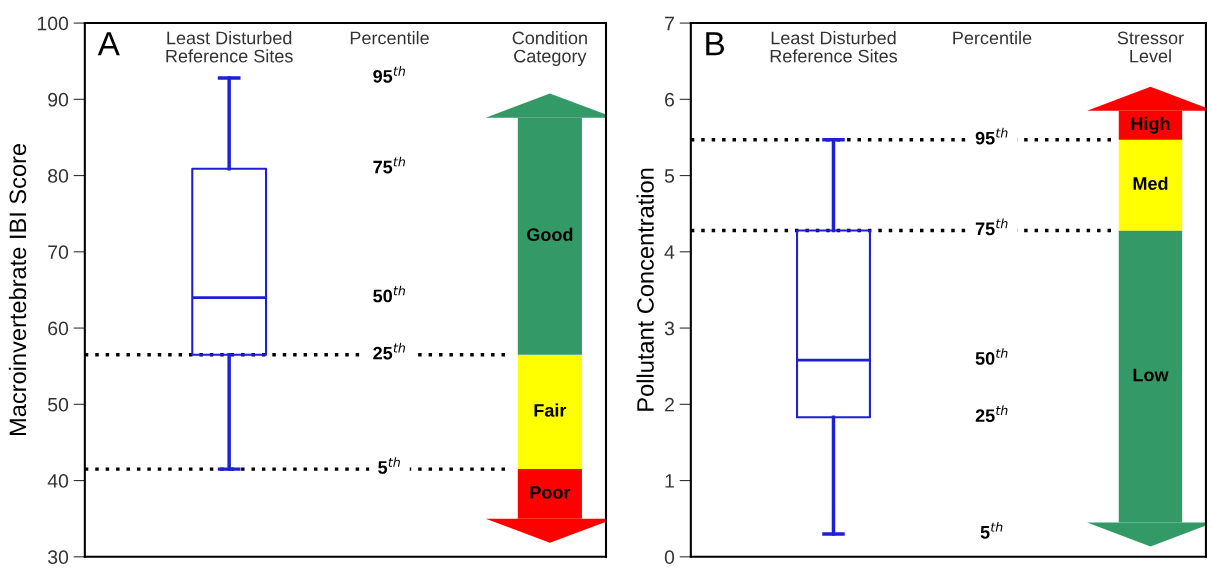 This screenshot has height=577, width=1212. I want to click on y-tick-label: 100, so click(53, 23).